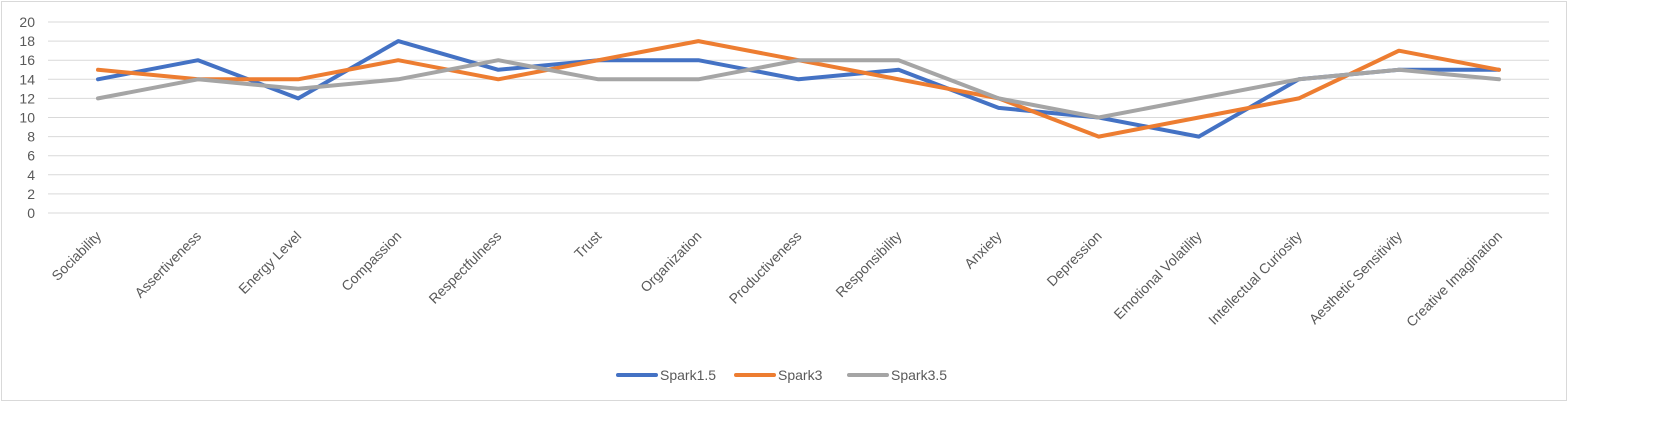 The width and height of the screenshot is (1670, 429). Describe the element at coordinates (1073, 258) in the screenshot. I see `x-tick-label: Depression` at that location.